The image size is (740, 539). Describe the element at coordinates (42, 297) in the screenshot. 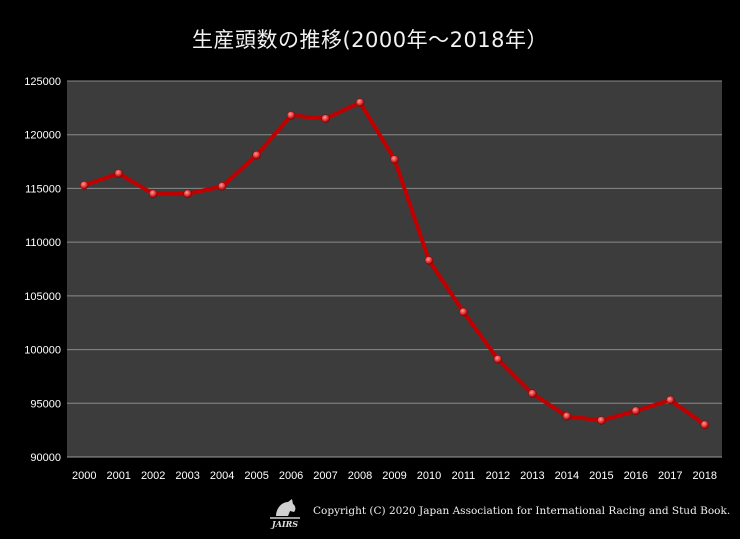

I see `y-tick-label: 105000` at that location.